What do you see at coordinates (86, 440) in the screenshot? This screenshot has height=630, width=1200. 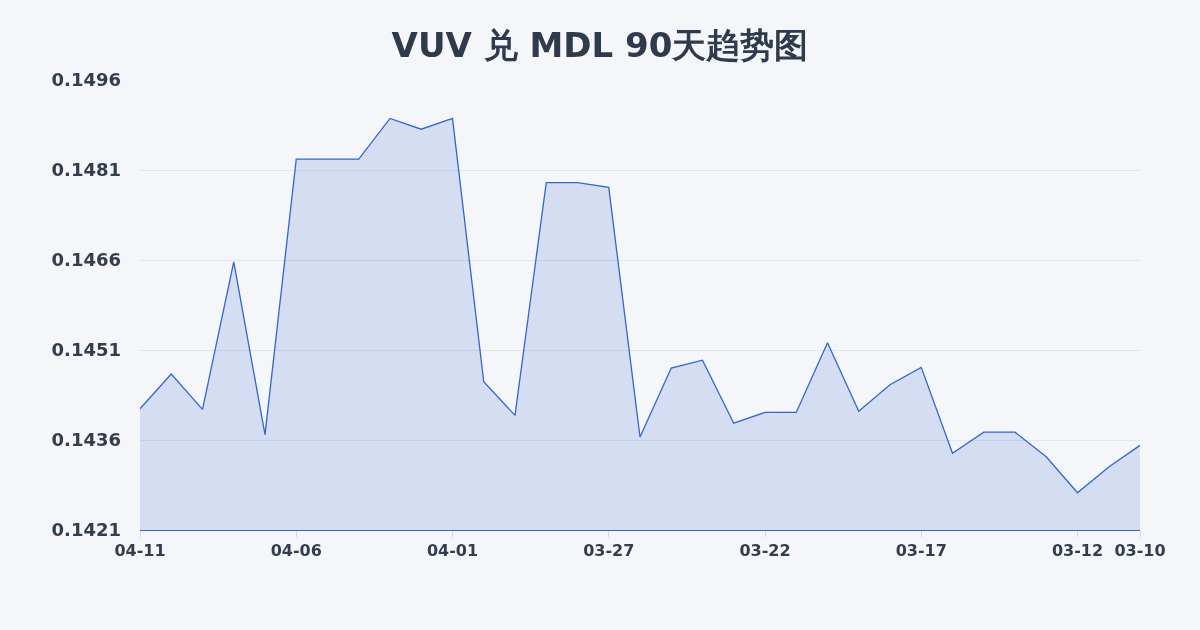 I see `y-tick-label: 0.1436` at bounding box center [86, 440].